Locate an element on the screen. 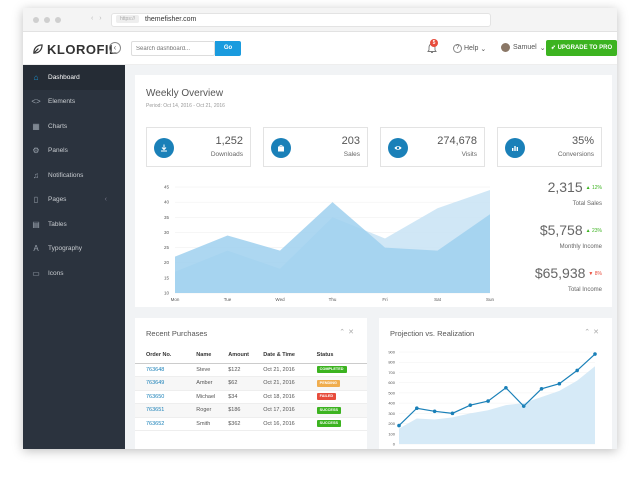  address-bar: https:// themefisher.com is located at coordinates (301, 20).